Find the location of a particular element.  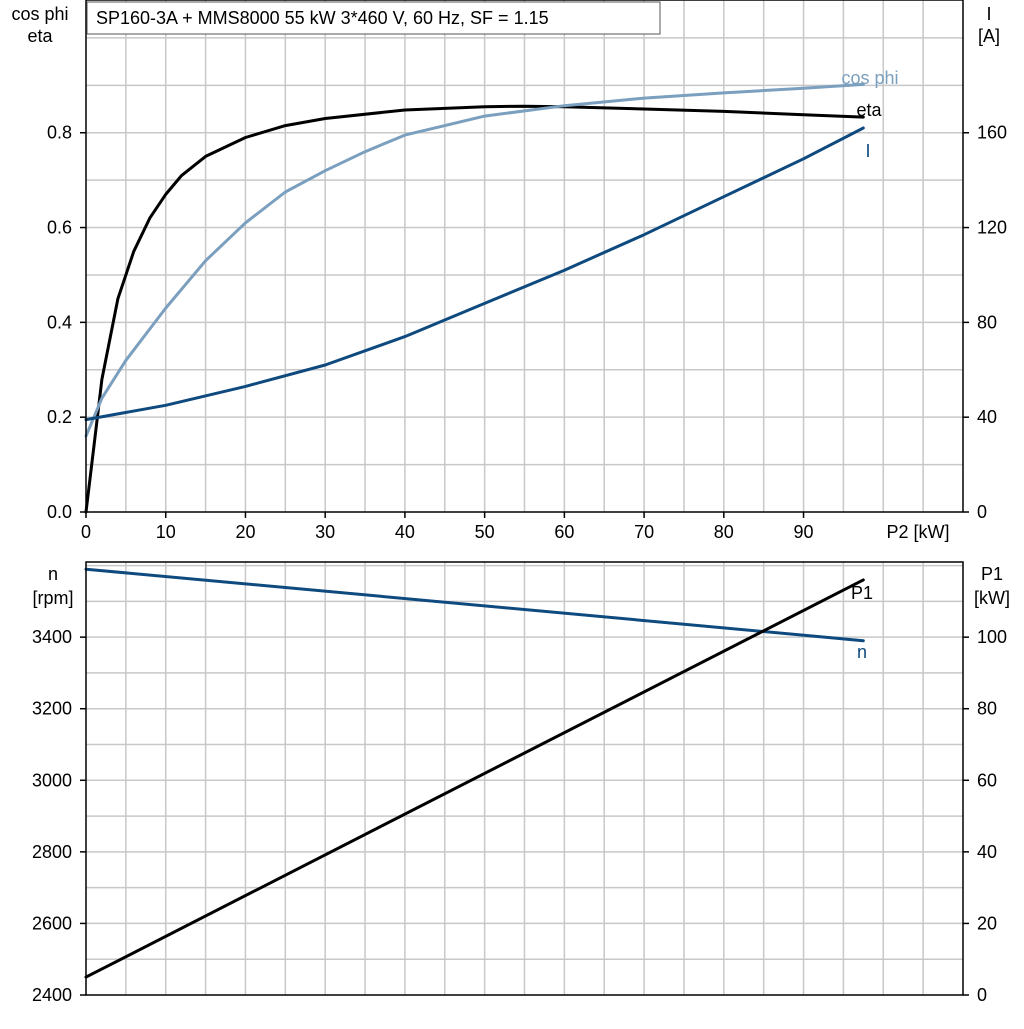

panel1-right-tick-label: 20 is located at coordinates (987, 923).